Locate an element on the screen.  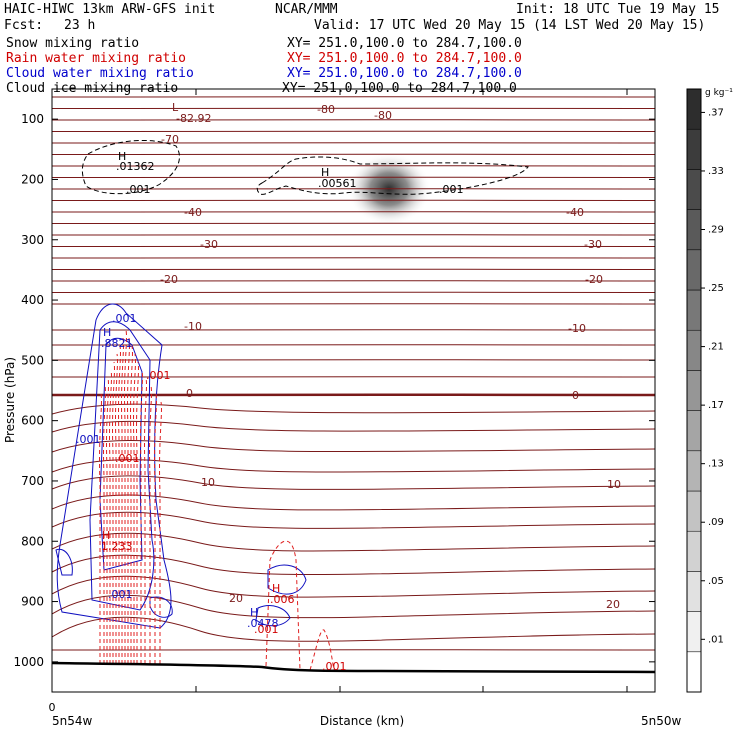
rain-water-small-contours is located at coordinates (300, 605).